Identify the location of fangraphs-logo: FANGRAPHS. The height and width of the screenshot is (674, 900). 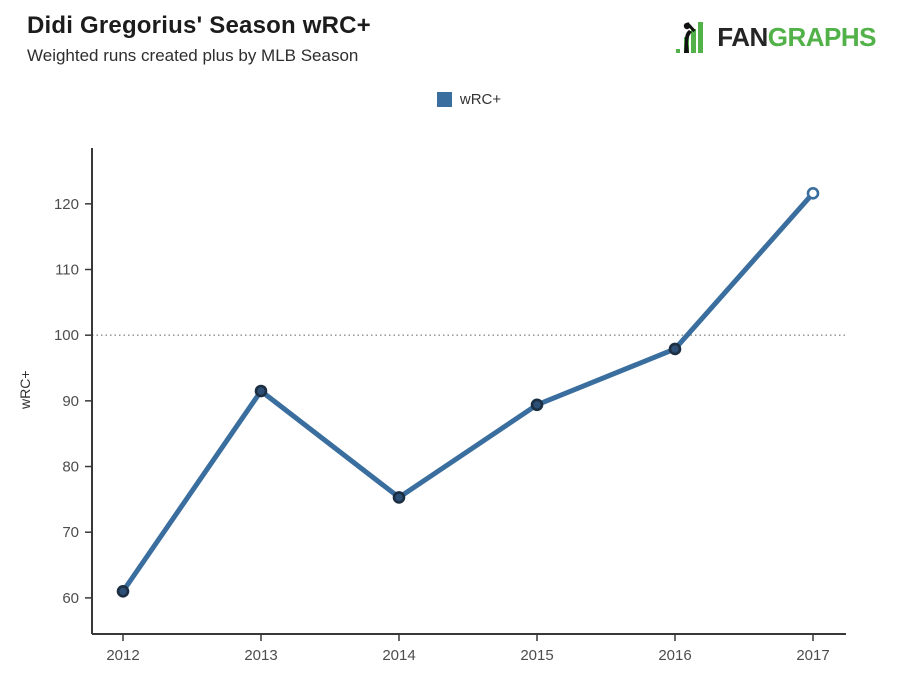
(776, 37).